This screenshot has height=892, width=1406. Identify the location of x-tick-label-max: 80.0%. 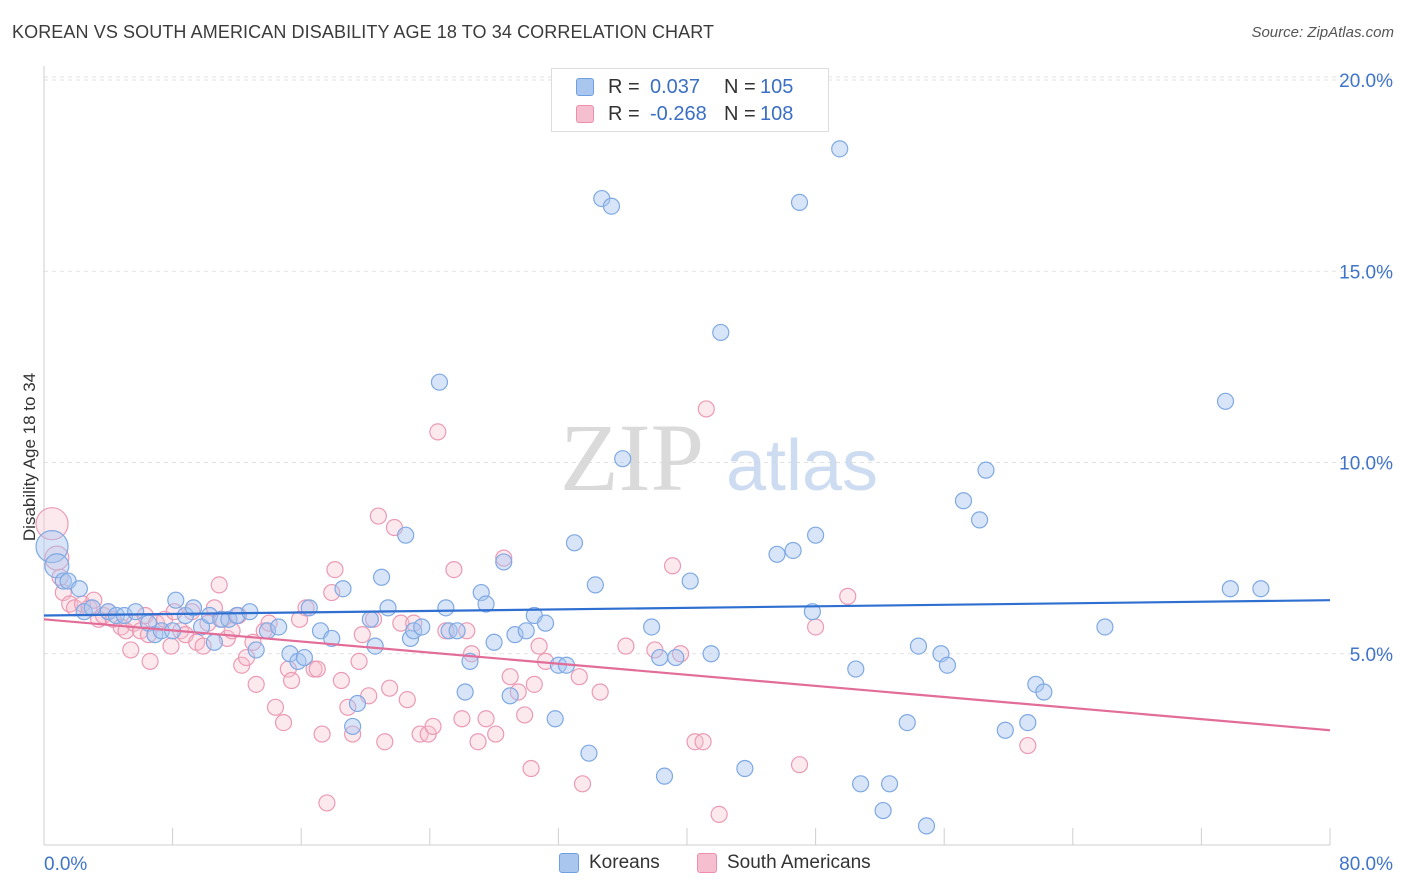
(1366, 864).